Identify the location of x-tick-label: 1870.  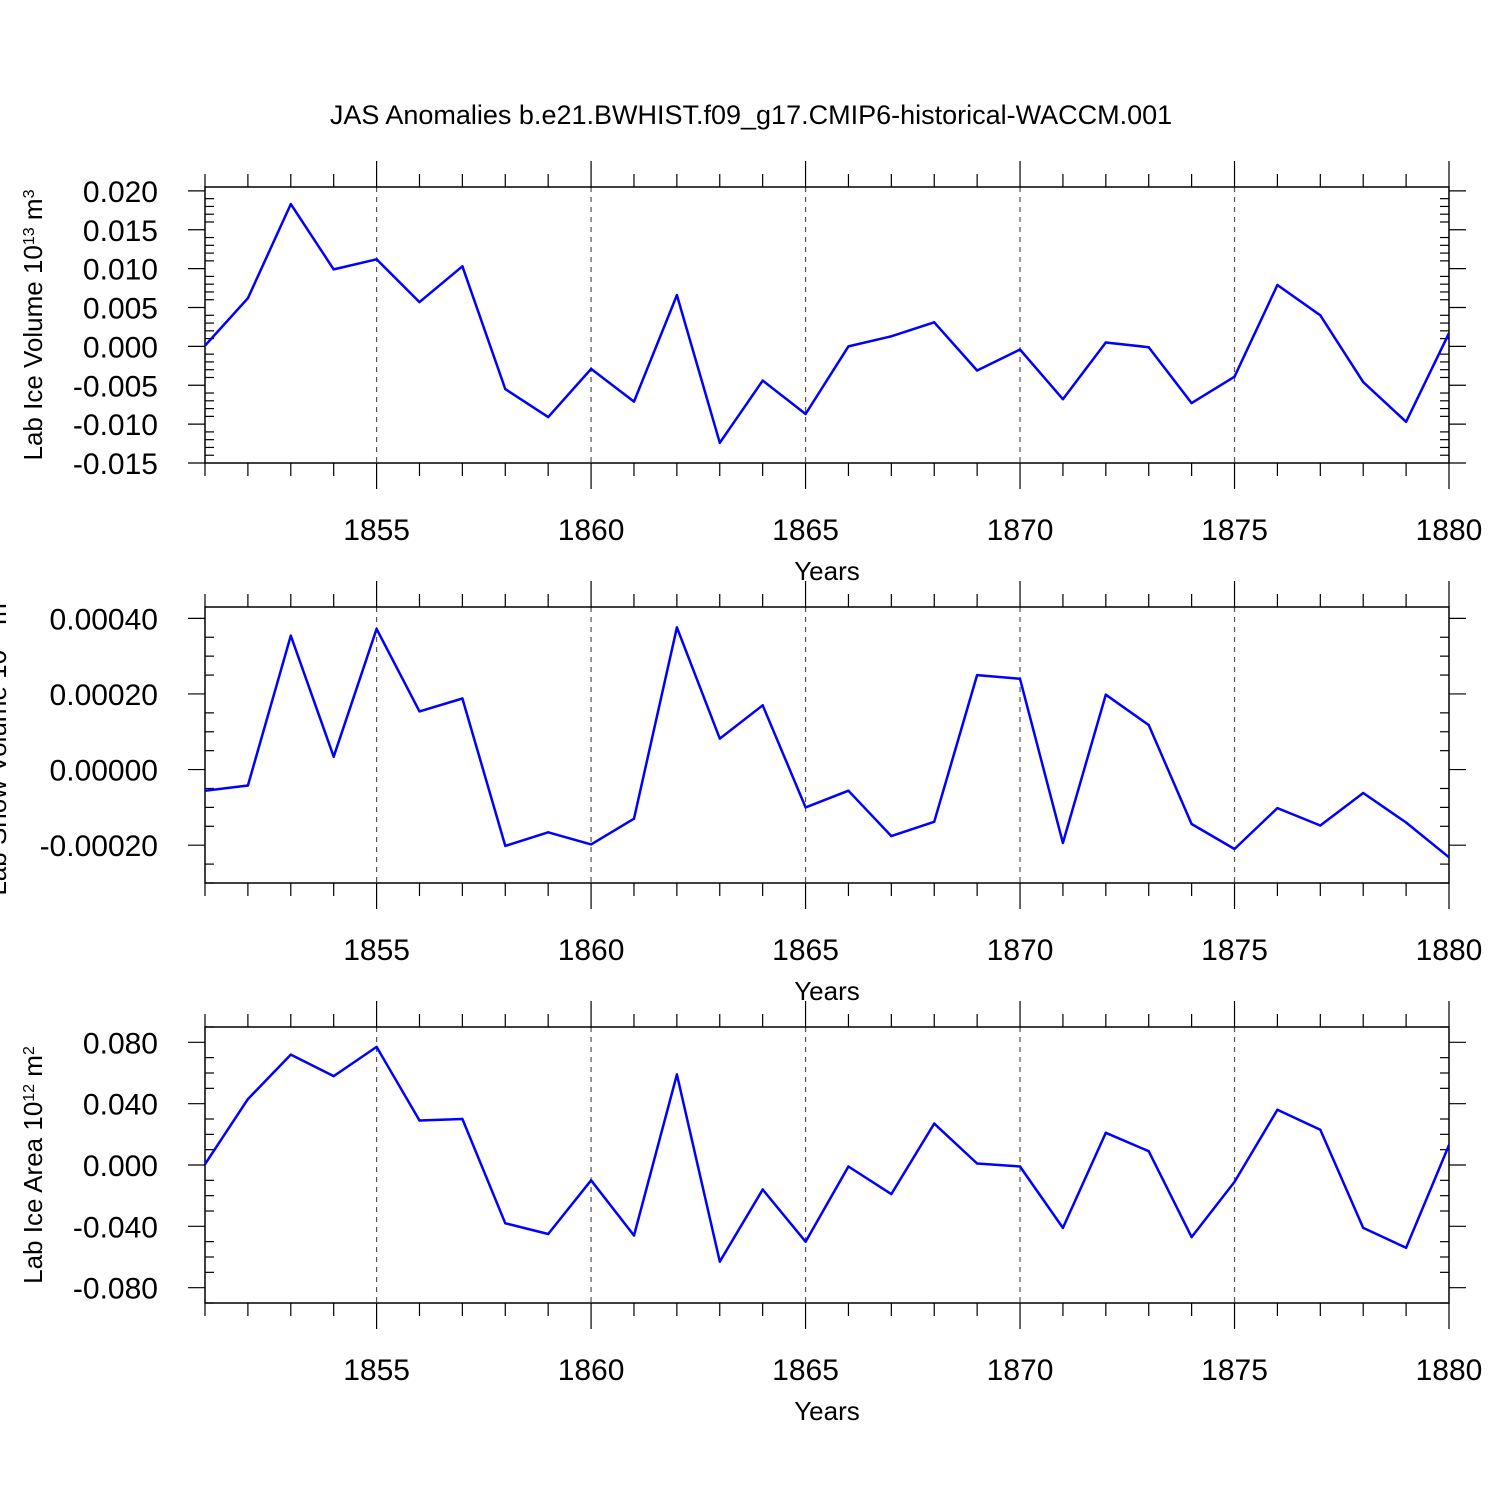
(1020, 530).